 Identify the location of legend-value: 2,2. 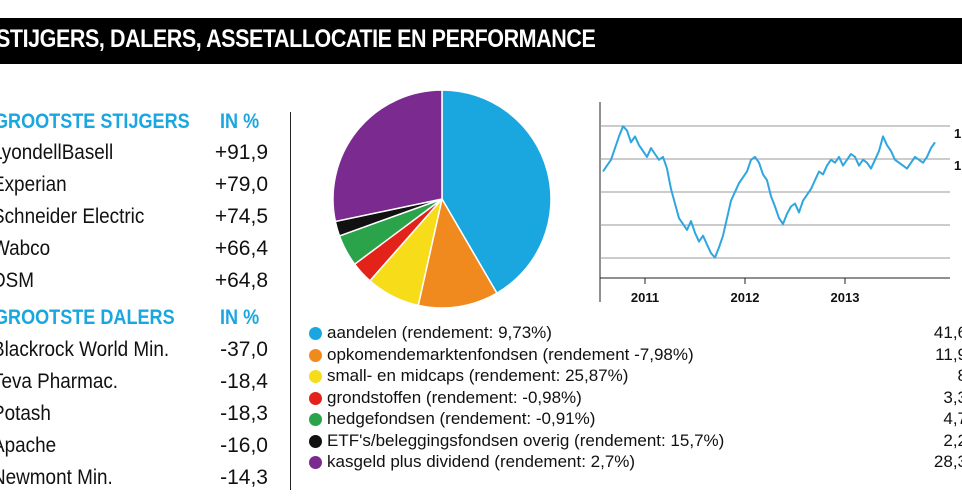
(952, 440).